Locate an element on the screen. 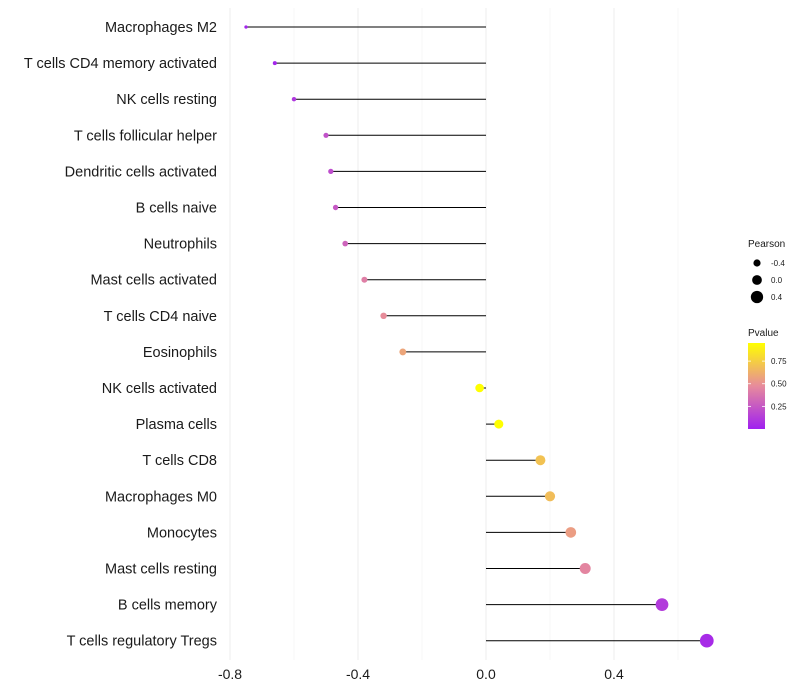 The height and width of the screenshot is (700, 800). category-label: B cells naive is located at coordinates (176, 209).